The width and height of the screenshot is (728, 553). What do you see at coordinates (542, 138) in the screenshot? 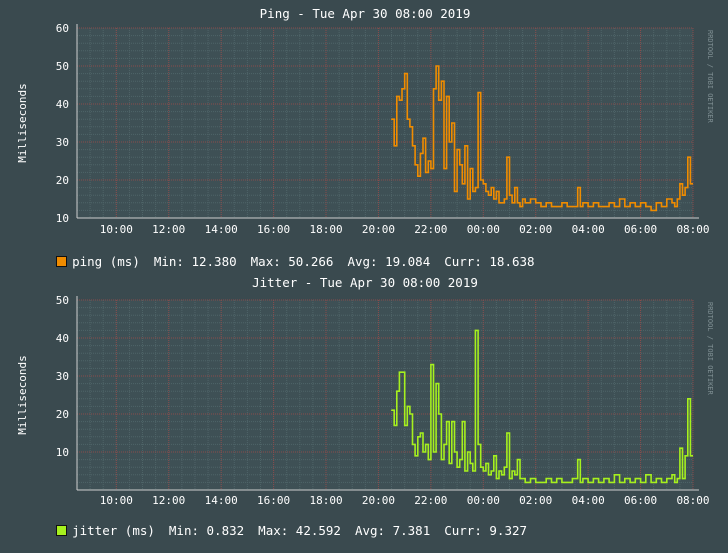
I see `ping-series-line` at bounding box center [542, 138].